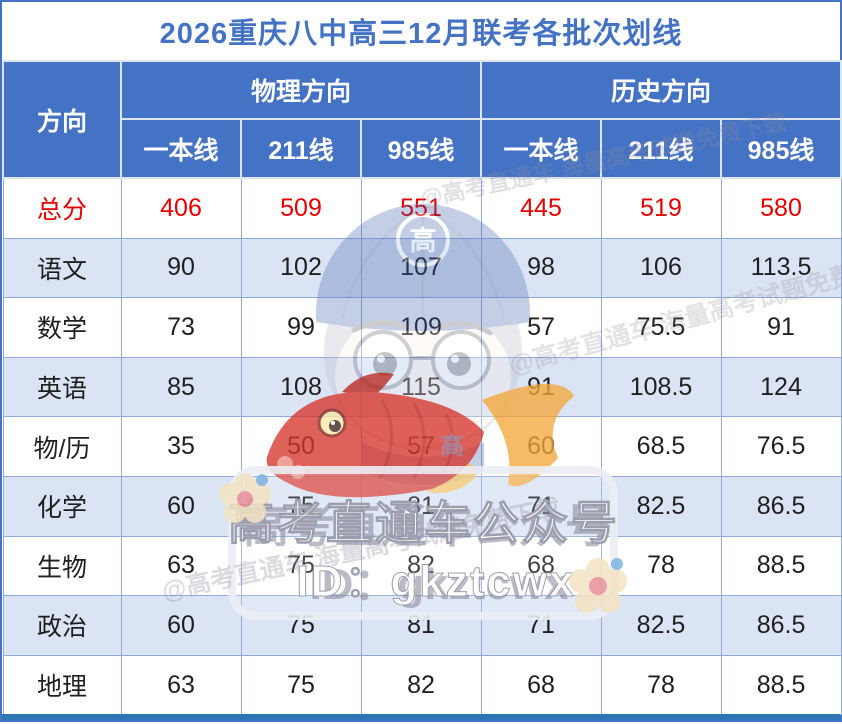  What do you see at coordinates (301, 90) in the screenshot?
I see `group-header-physics: 物理方向` at bounding box center [301, 90].